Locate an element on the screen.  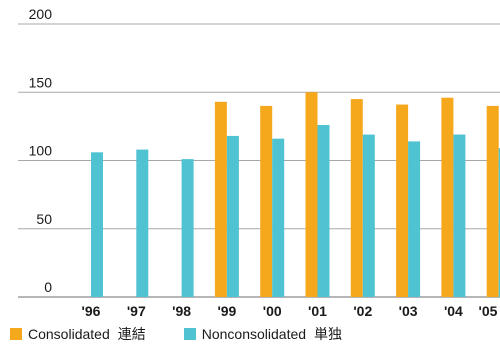
legend-item-consolidated: Consolidated 連結 is located at coordinates (78, 334).